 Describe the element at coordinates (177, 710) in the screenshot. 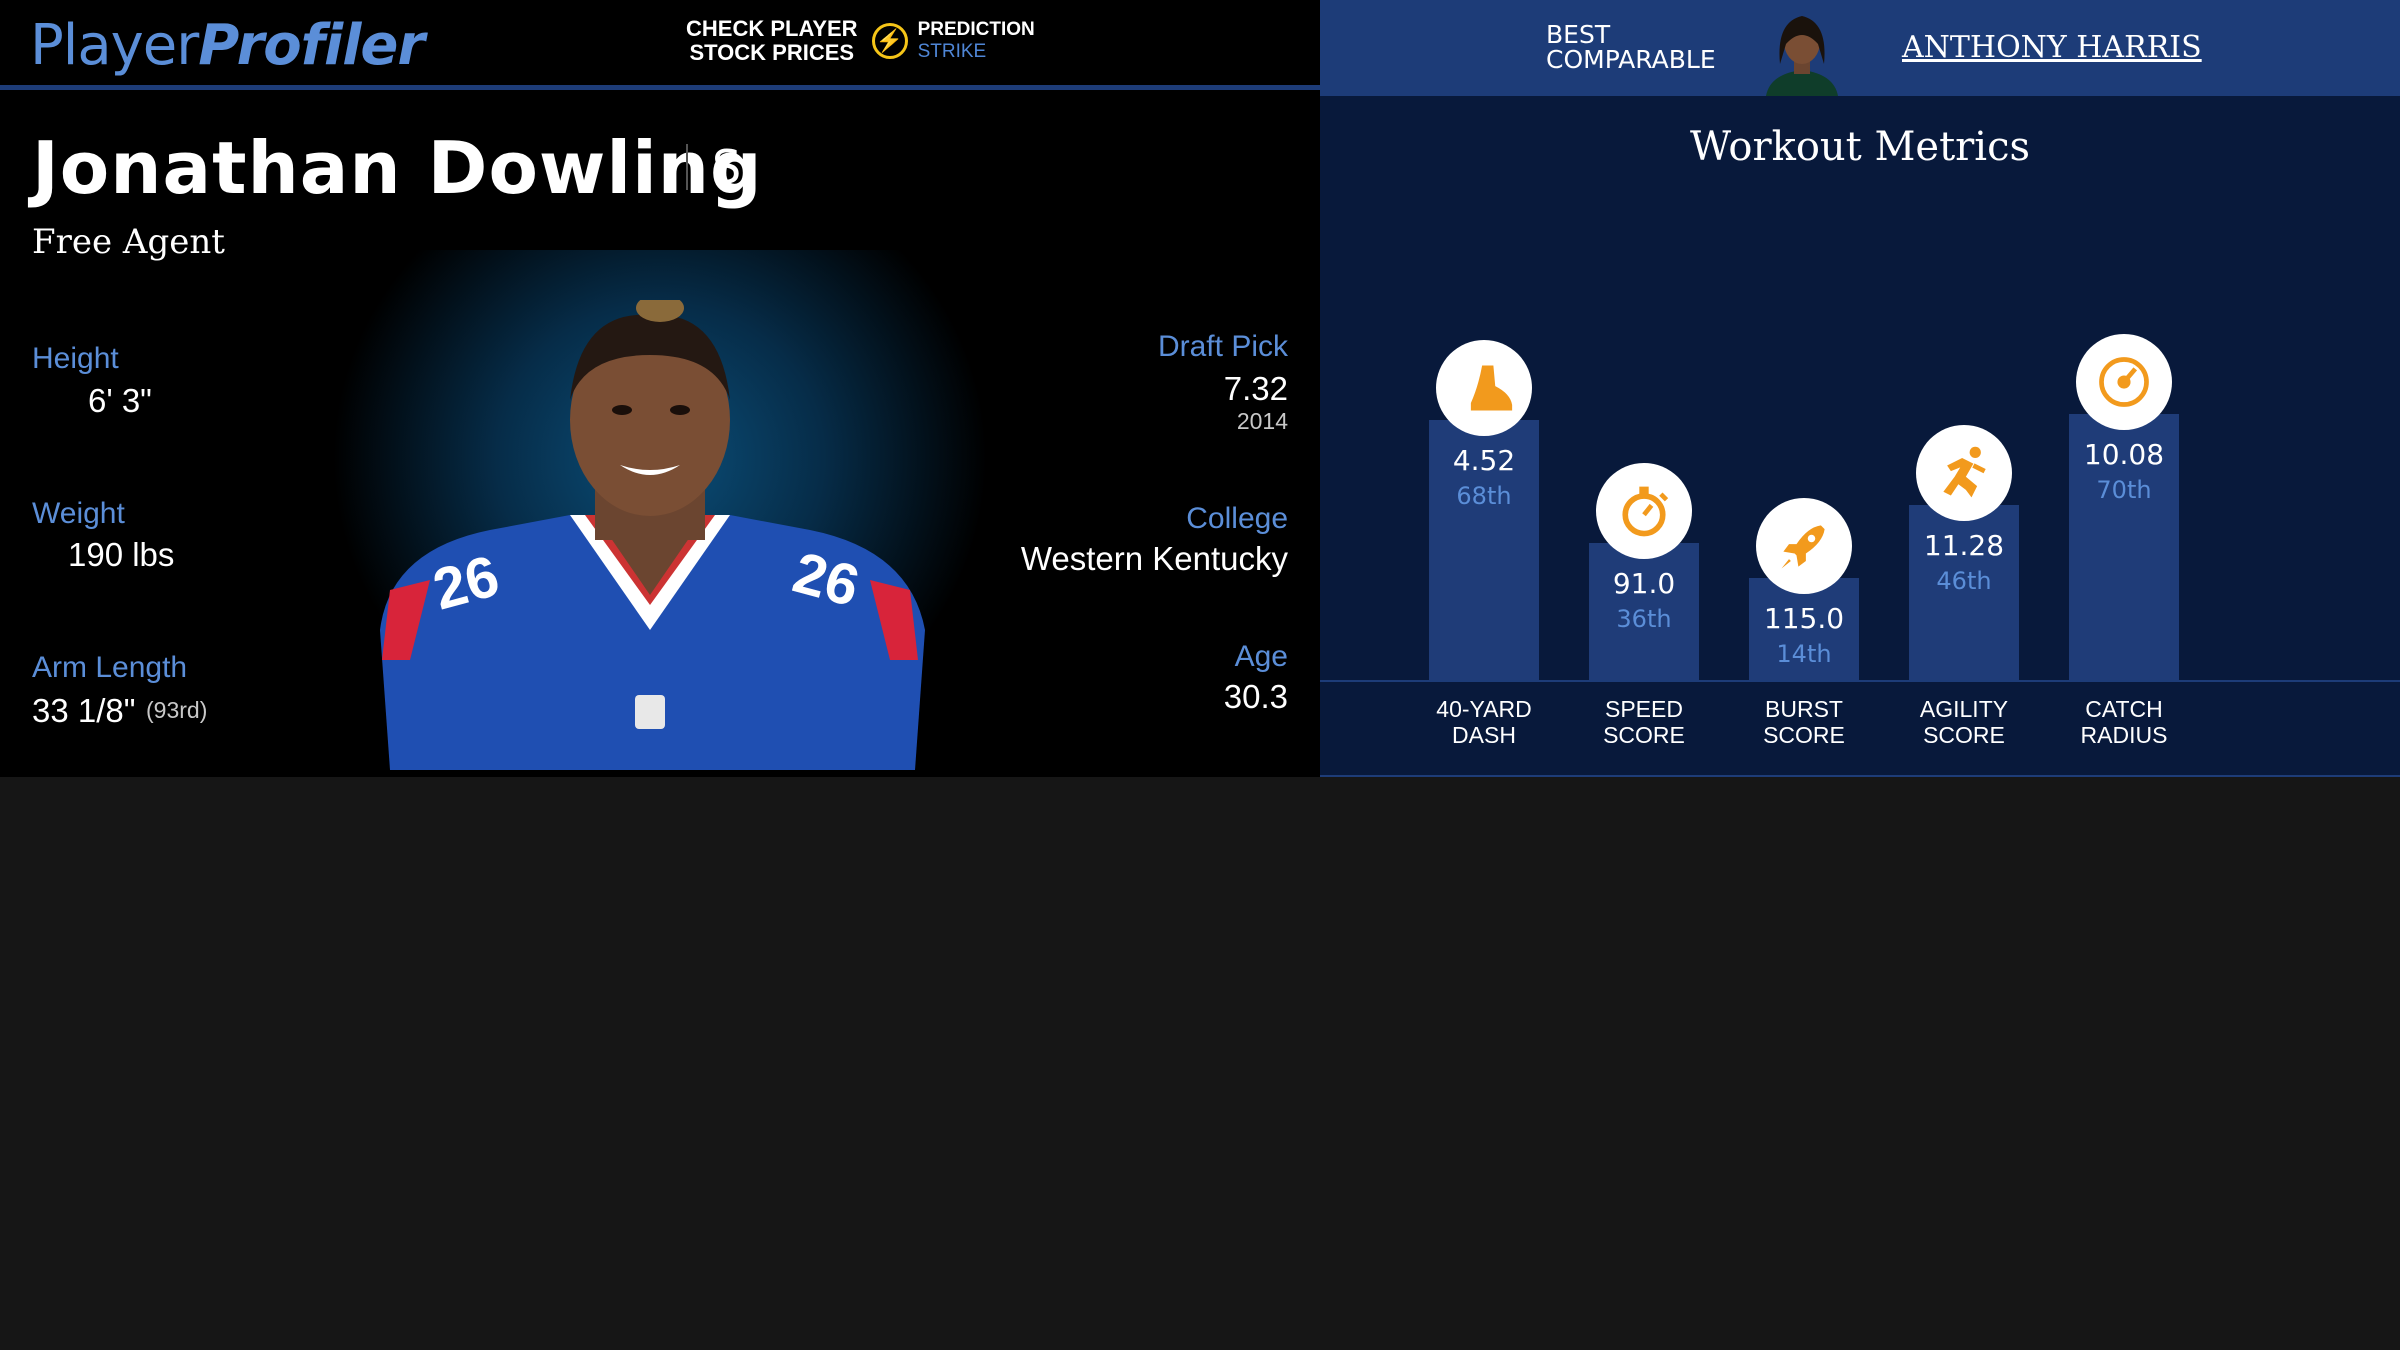

I see `arm-length-percentile: (93rd)` at that location.